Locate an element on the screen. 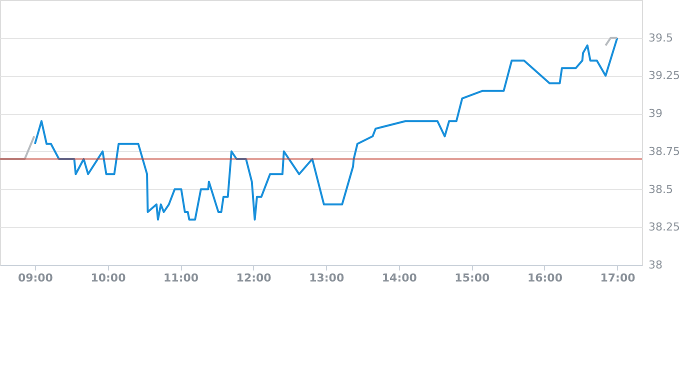 The image size is (693, 365). y-tick-label: 39 is located at coordinates (655, 113).